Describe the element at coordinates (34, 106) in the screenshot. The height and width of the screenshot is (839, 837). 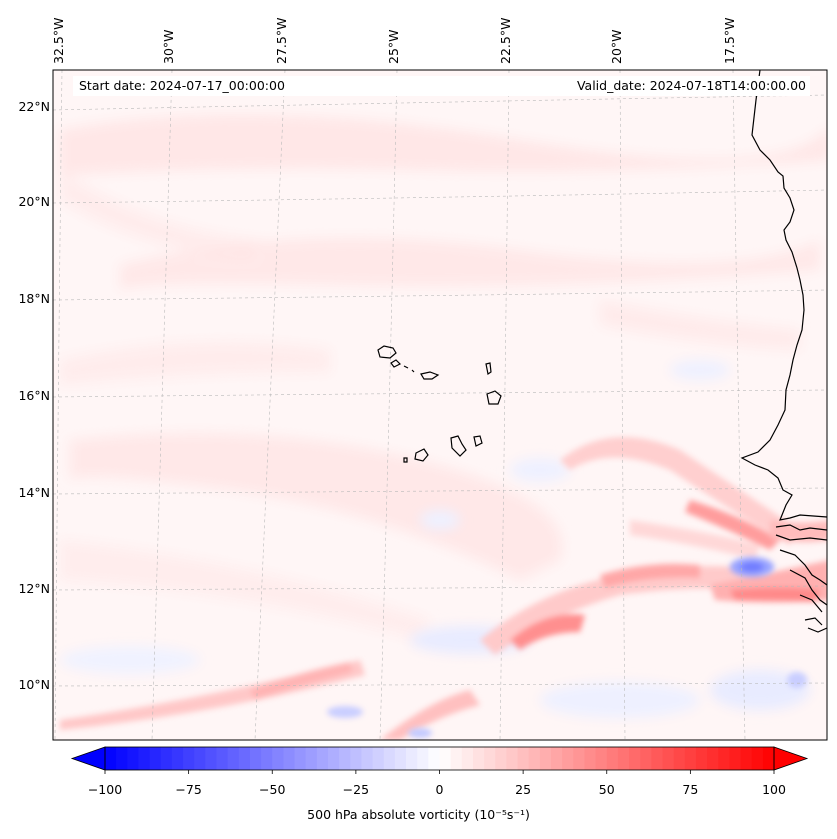
I see `lat-label-22n: 22°N` at that location.